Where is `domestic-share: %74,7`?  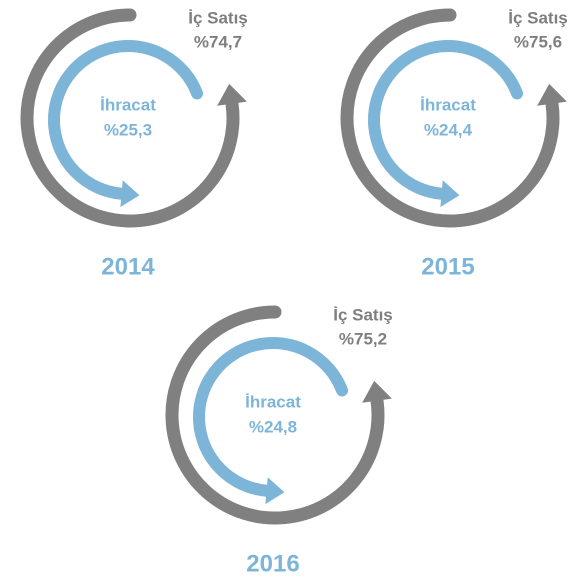
domestic-share: %74,7 is located at coordinates (218, 41).